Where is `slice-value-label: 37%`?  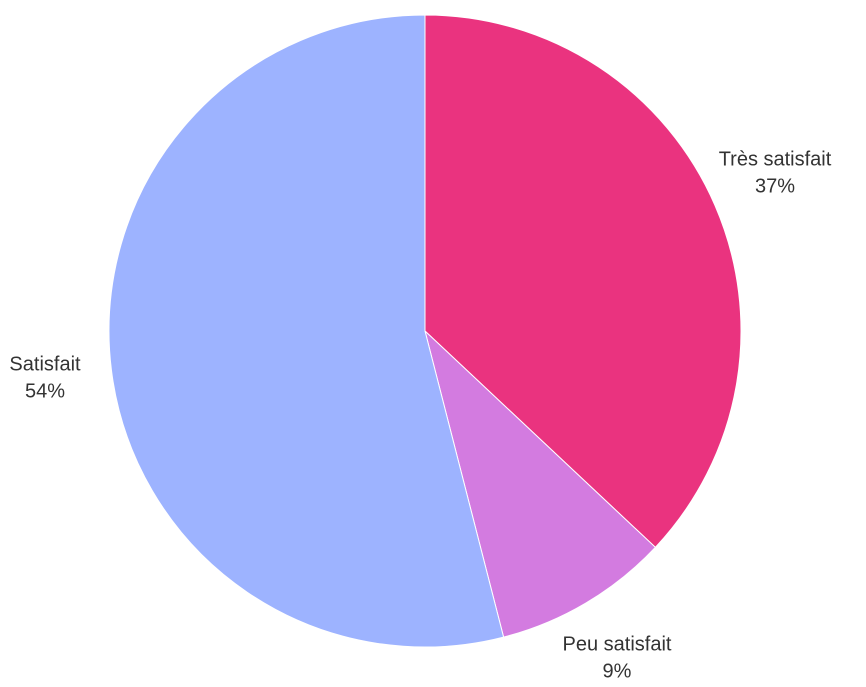
slice-value-label: 37% is located at coordinates (775, 186).